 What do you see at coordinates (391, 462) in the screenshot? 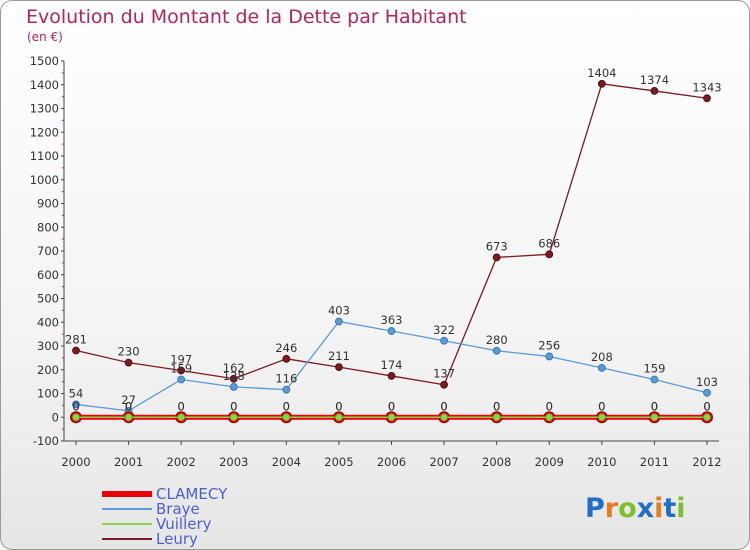
I see `x-tick-label: 2006` at bounding box center [391, 462].